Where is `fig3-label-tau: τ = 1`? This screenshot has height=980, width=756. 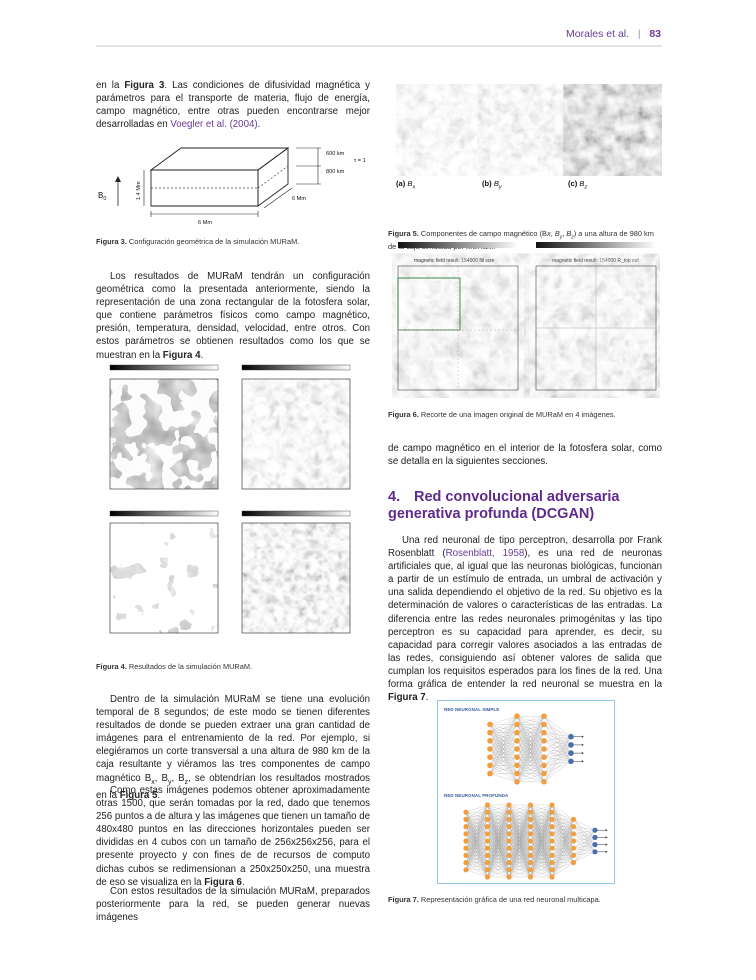 fig3-label-tau: τ = 1 is located at coordinates (360, 161).